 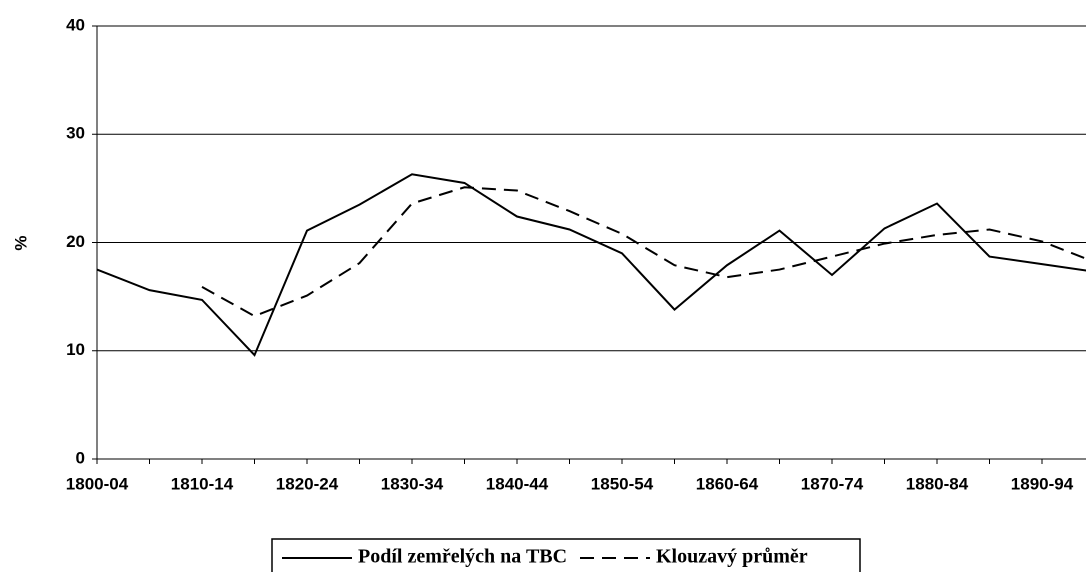 What do you see at coordinates (727, 483) in the screenshot?
I see `x-tick-label: 1860-64` at bounding box center [727, 483].